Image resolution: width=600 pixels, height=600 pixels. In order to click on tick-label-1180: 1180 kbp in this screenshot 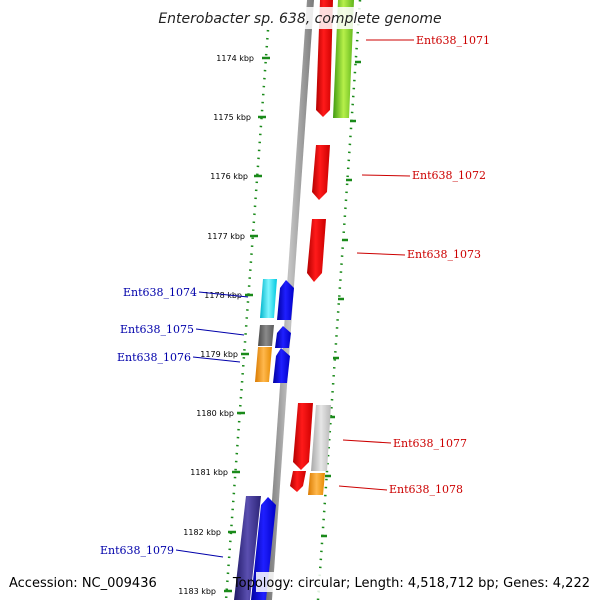, I will do `click(215, 413)`.